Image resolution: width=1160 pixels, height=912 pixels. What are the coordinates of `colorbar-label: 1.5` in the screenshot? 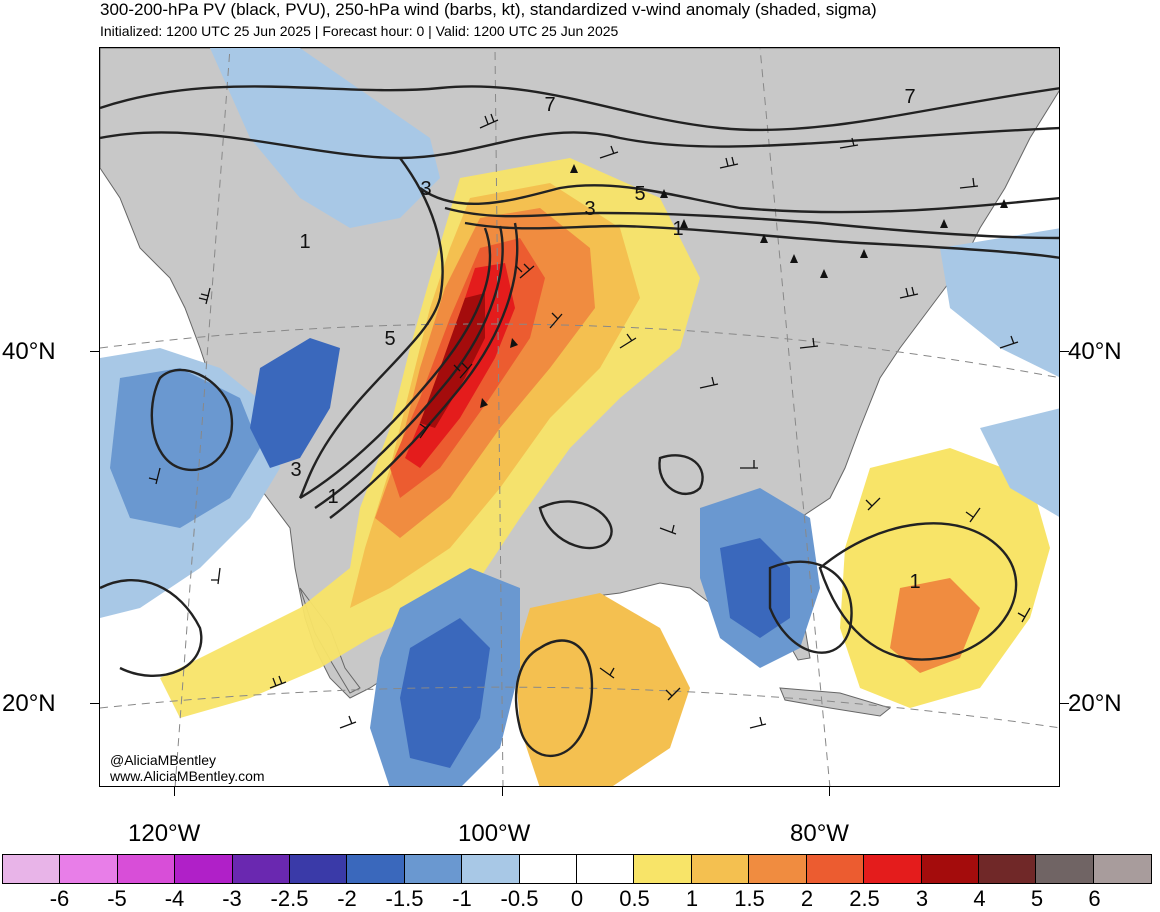 It's located at (749, 898).